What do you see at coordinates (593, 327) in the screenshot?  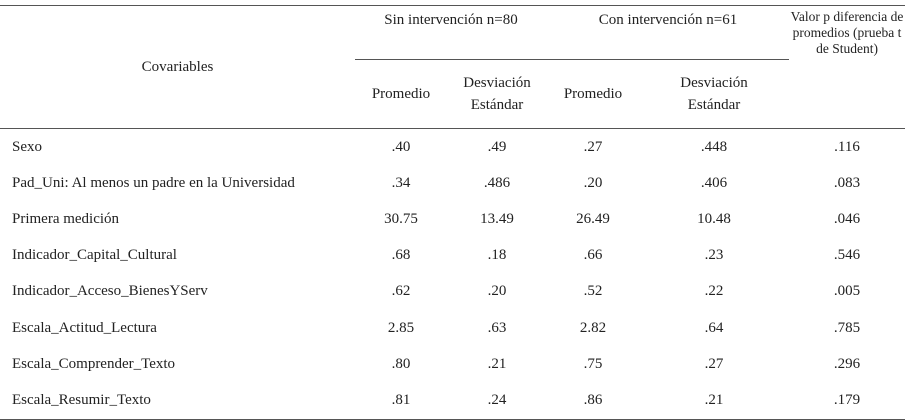 I see `cell-value: 2.82` at bounding box center [593, 327].